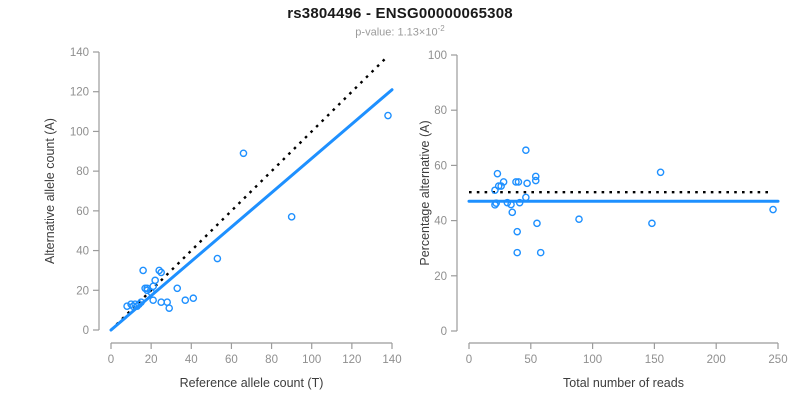 The height and width of the screenshot is (400, 800). Describe the element at coordinates (425, 192) in the screenshot. I see `y-axis-title: Percentage alternative (A)` at that location.